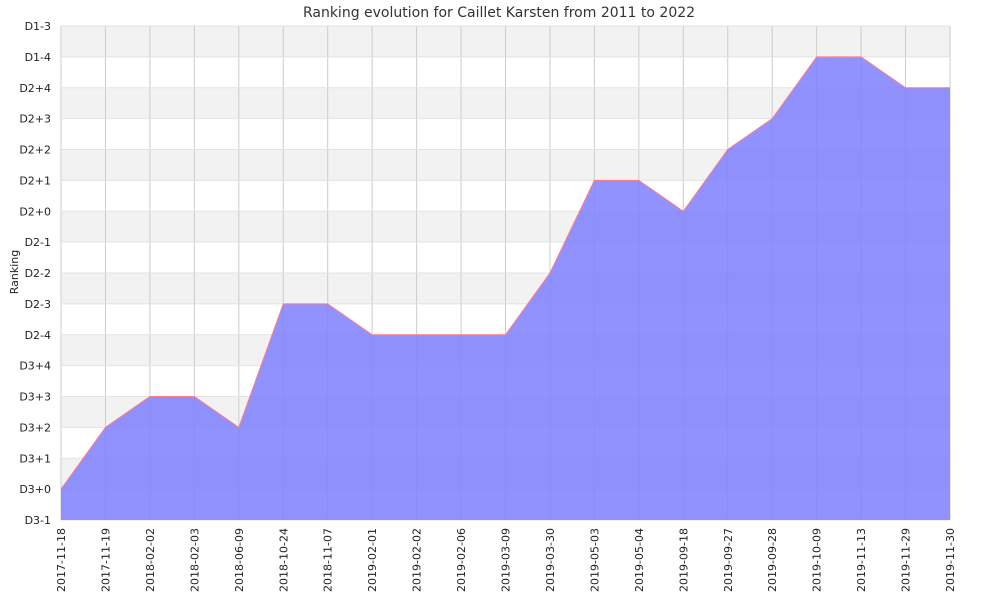 This screenshot has height=600, width=1000. I want to click on x-tick-label: 2019-03-09, so click(506, 560).